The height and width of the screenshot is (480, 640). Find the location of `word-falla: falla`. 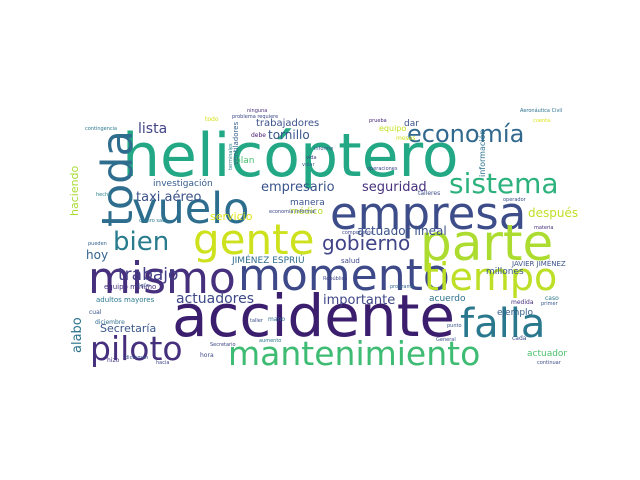

word-falla: falla is located at coordinates (502, 324).